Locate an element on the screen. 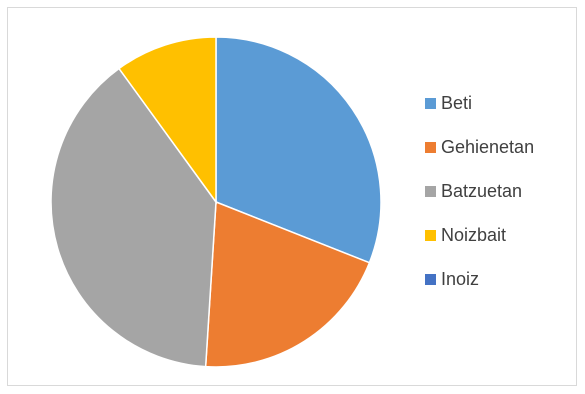 The height and width of the screenshot is (394, 585). pie-slice-noizbait is located at coordinates (167, 120).